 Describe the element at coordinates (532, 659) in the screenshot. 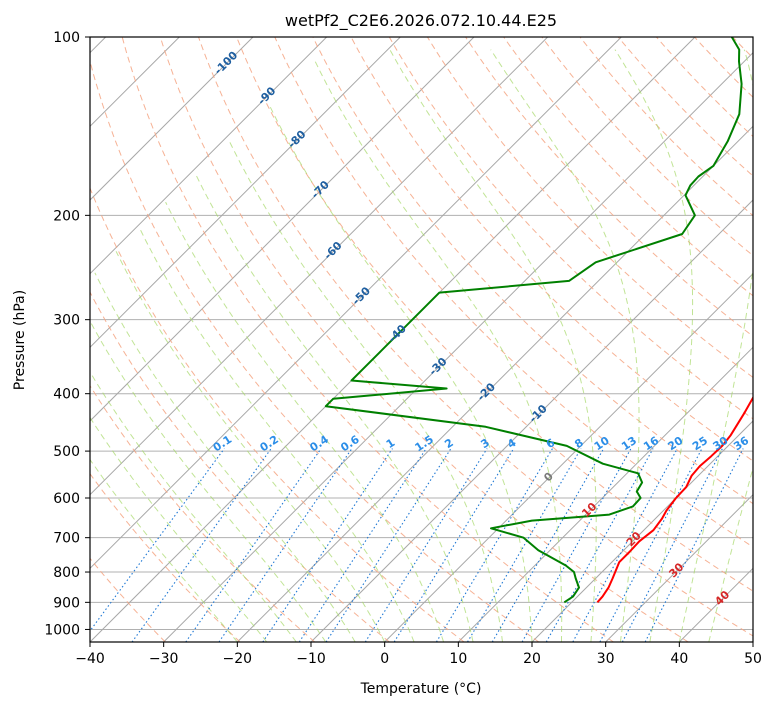

I see `x-tick-label: 20` at that location.